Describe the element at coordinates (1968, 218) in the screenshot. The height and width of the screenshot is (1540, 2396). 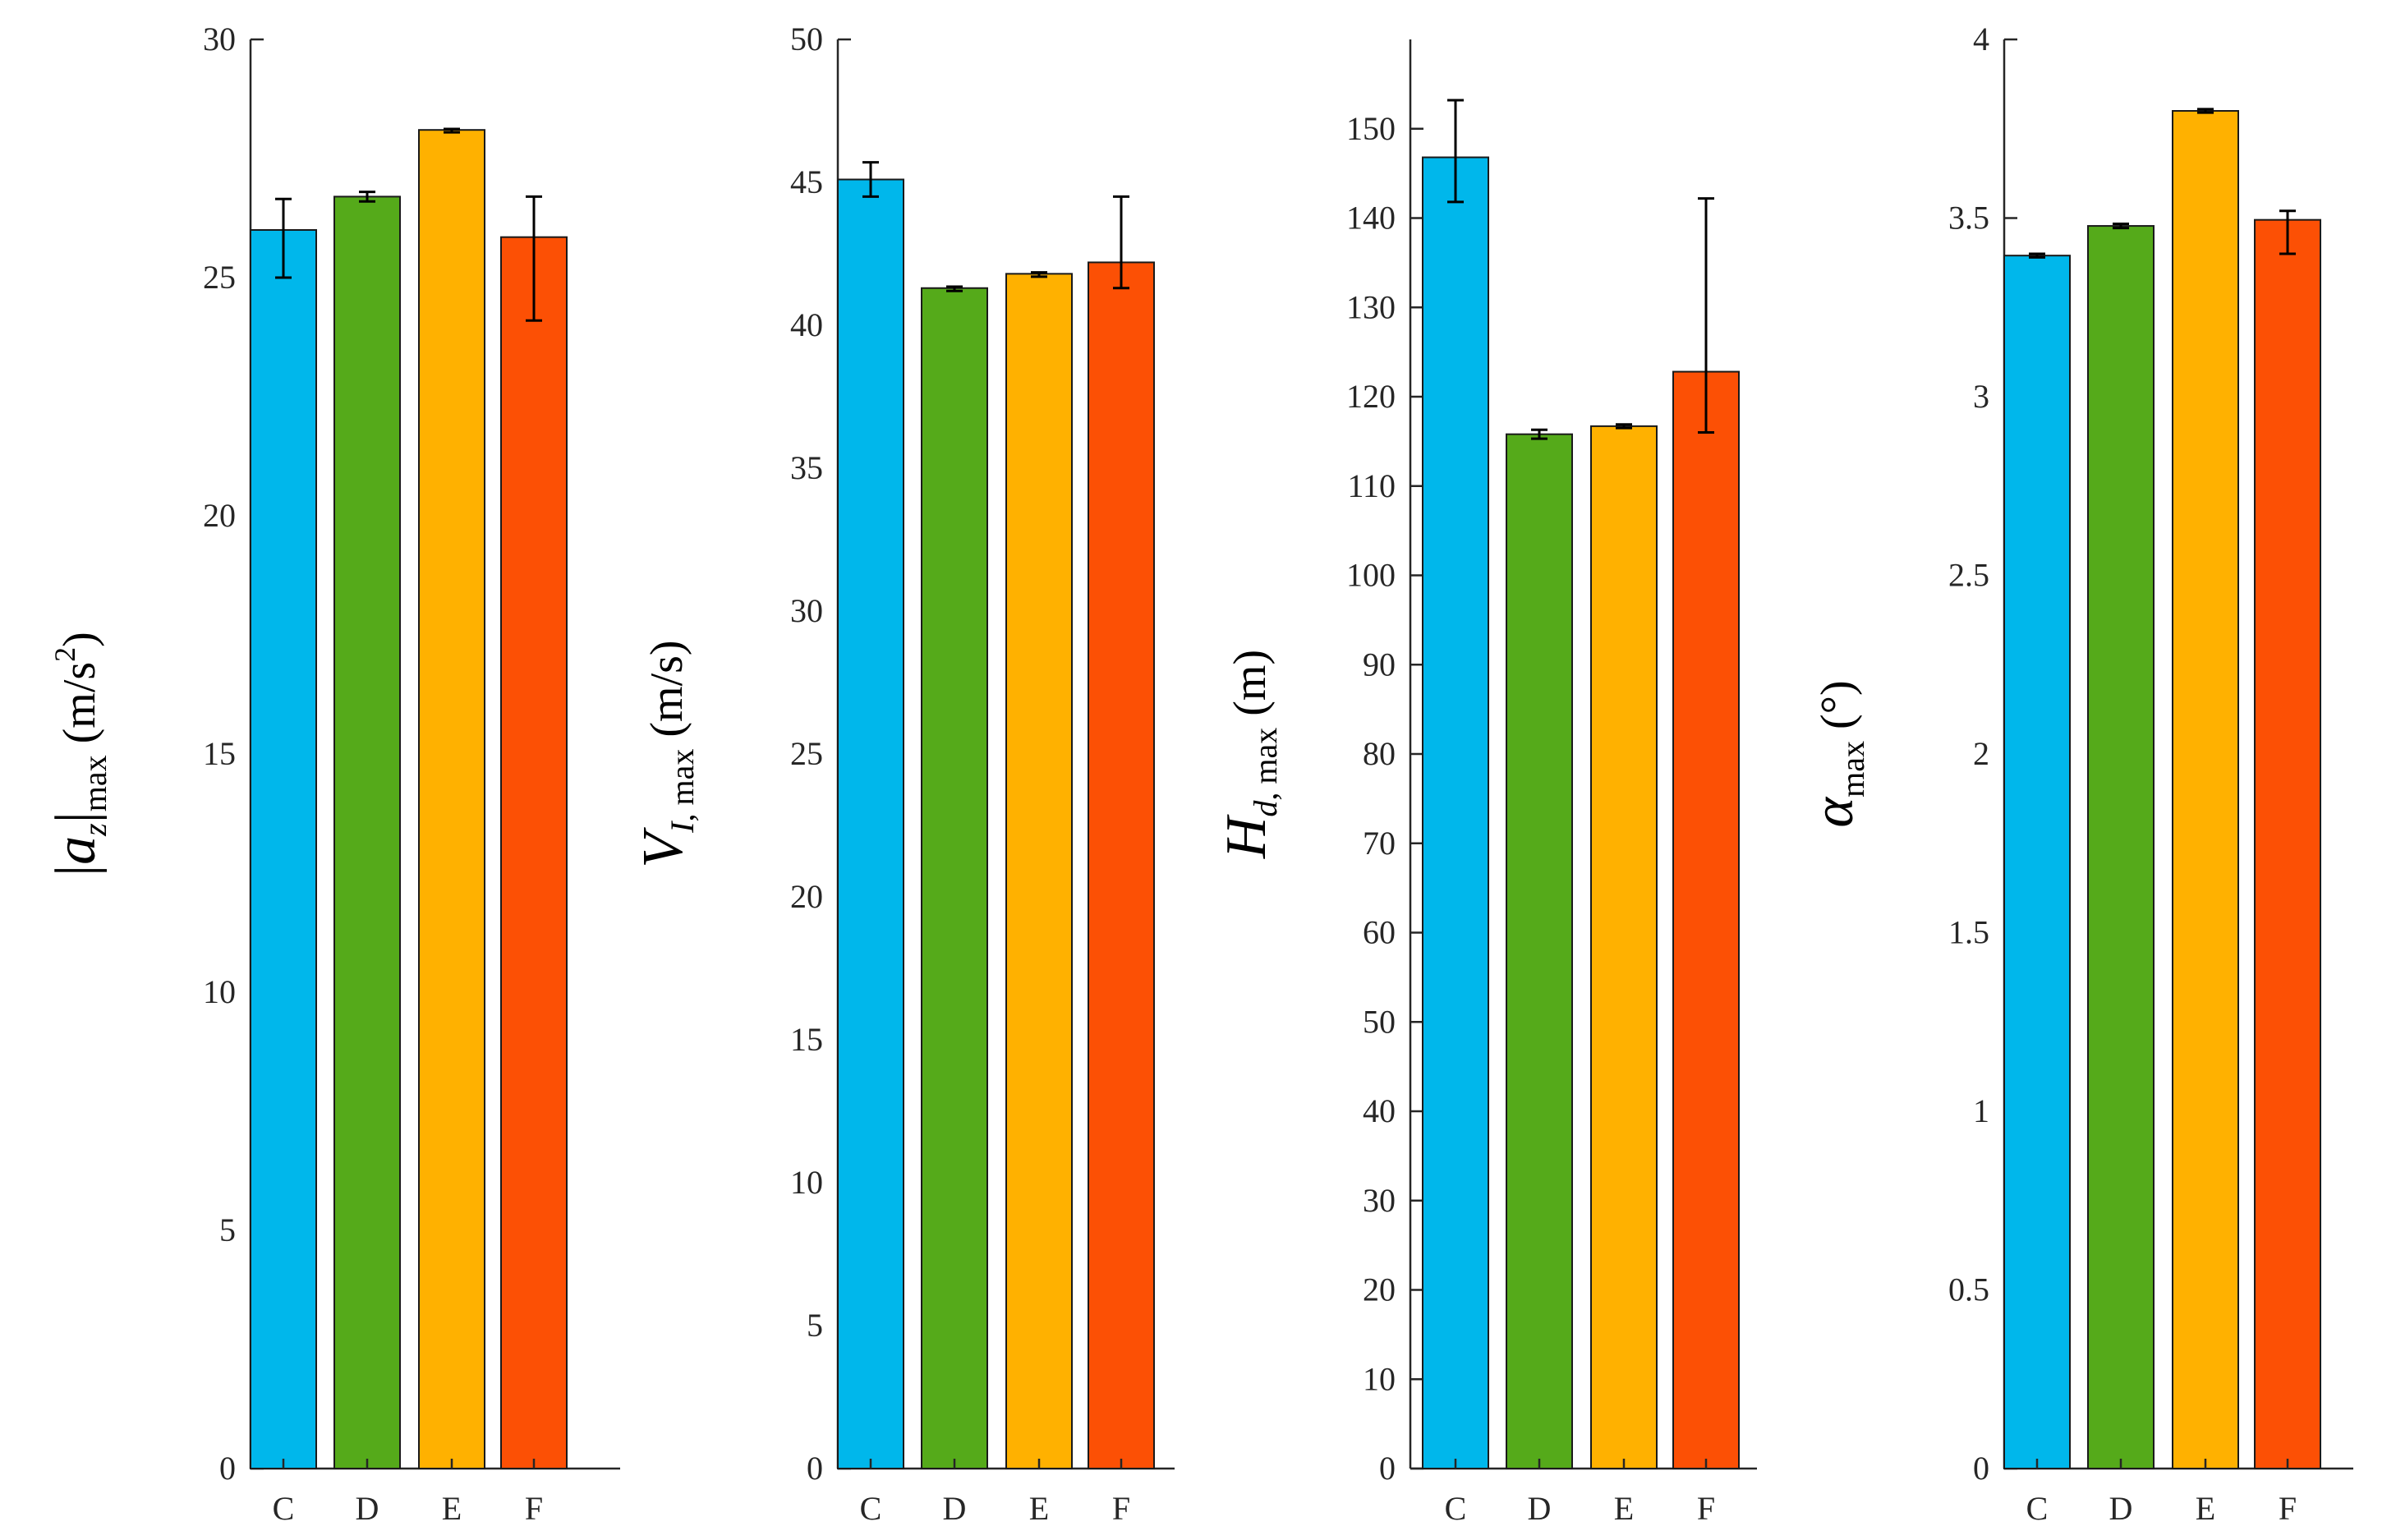
I see `y-tick-label: 3.5` at that location.